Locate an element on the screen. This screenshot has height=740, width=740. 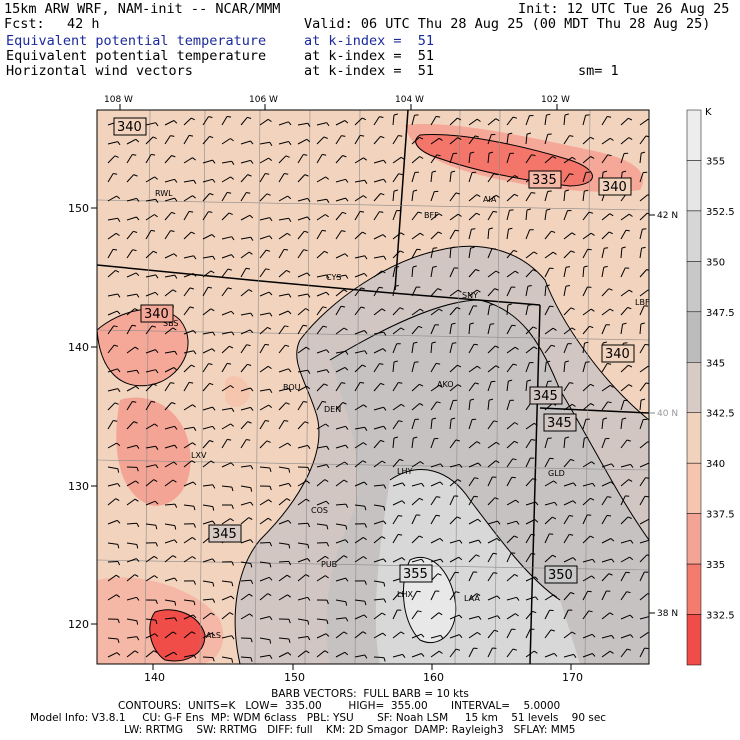
station-pub: PUB is located at coordinates (329, 564).